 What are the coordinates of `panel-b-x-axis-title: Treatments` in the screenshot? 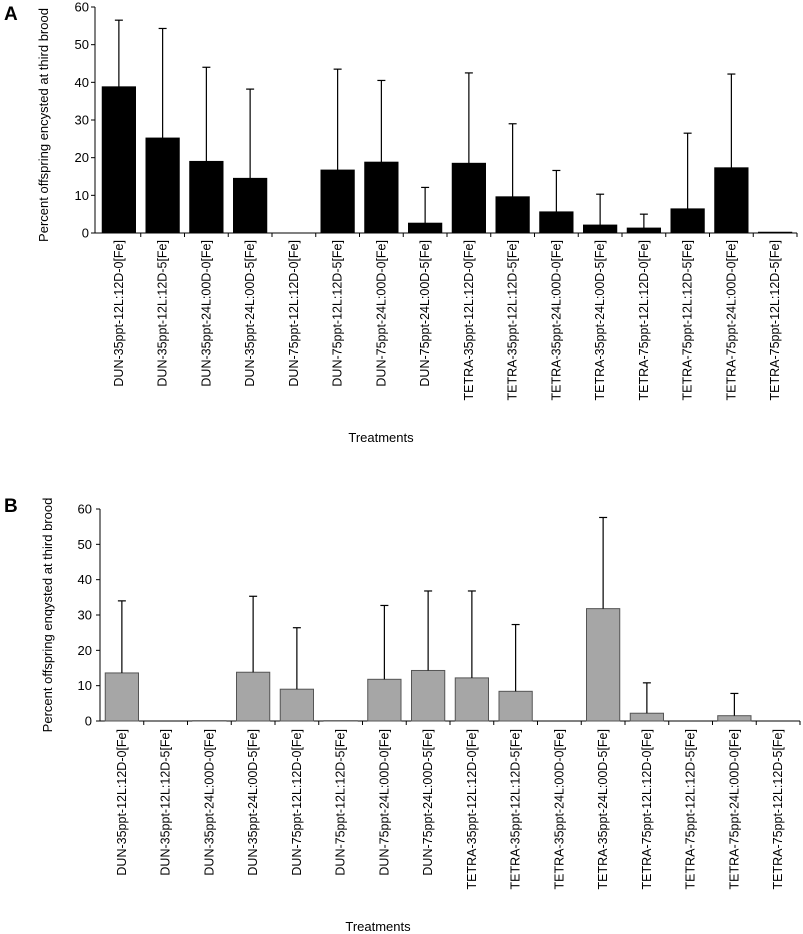 It's located at (378, 926).